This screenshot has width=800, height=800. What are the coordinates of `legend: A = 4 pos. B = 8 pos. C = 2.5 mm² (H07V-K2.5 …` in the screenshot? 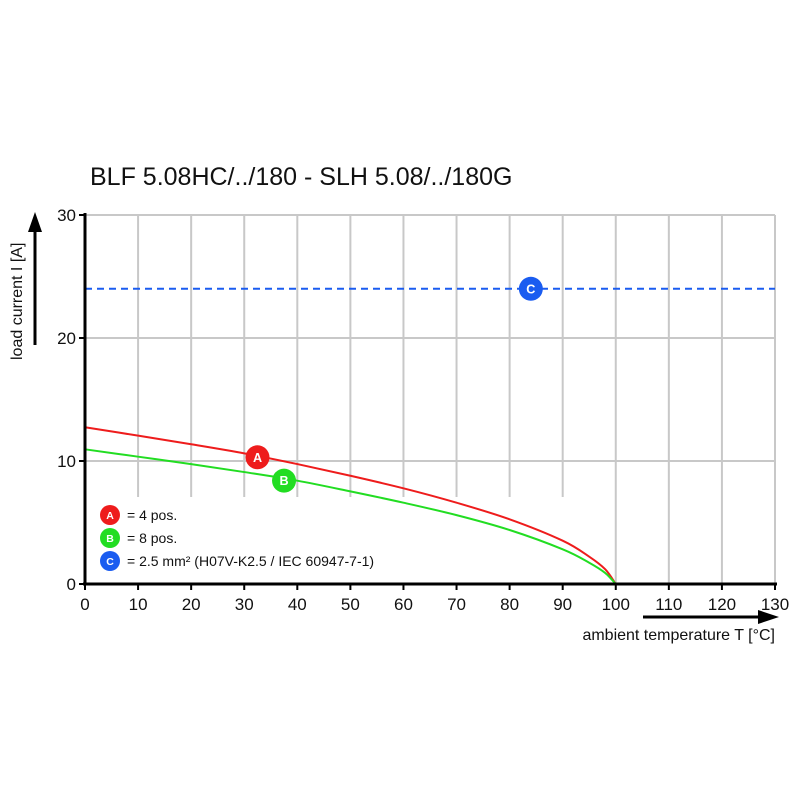 It's located at (237, 538).